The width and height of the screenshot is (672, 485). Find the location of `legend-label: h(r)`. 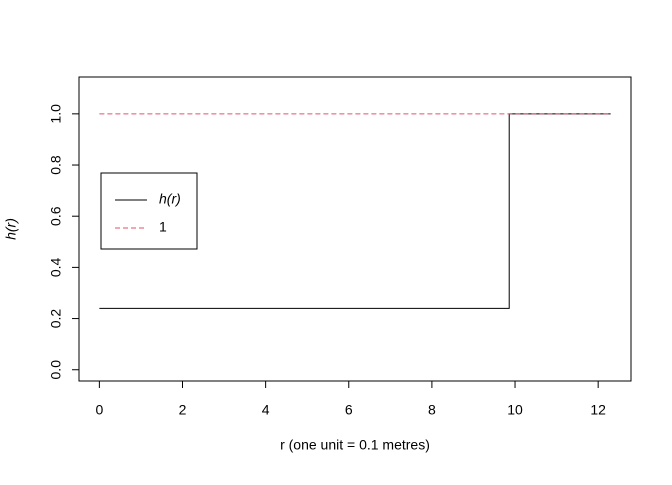

legend-label: h(r) is located at coordinates (170, 199).